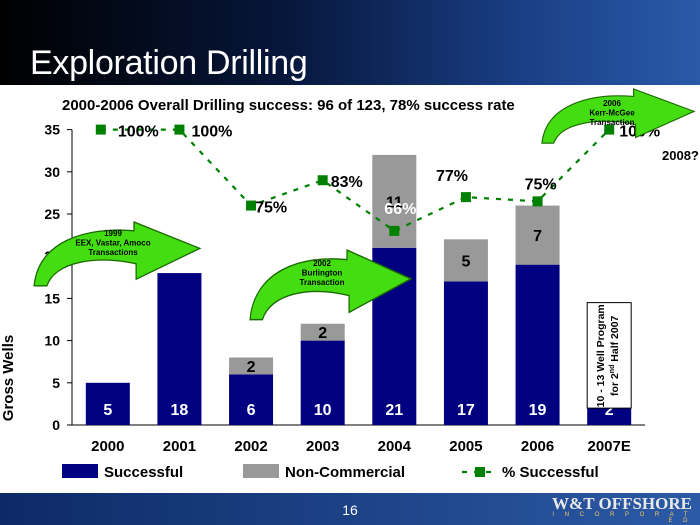 This screenshot has height=525, width=700. What do you see at coordinates (113, 252) in the screenshot?
I see `annotation-1999: Transactions` at bounding box center [113, 252].